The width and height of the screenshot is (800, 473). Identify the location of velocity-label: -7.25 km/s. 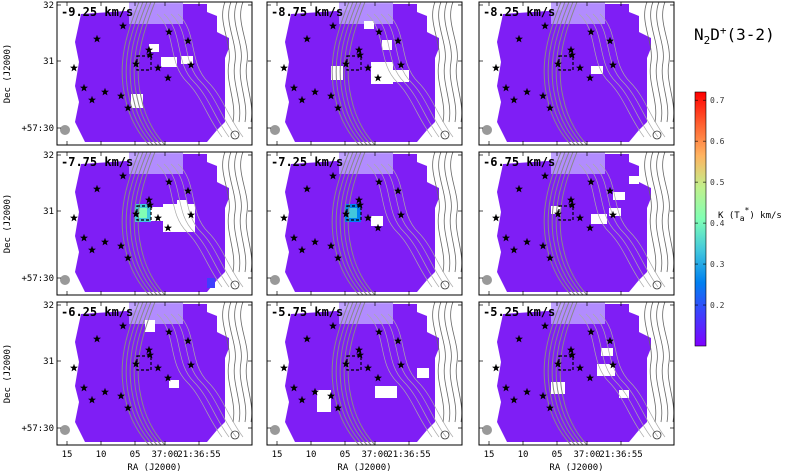
(307, 162).